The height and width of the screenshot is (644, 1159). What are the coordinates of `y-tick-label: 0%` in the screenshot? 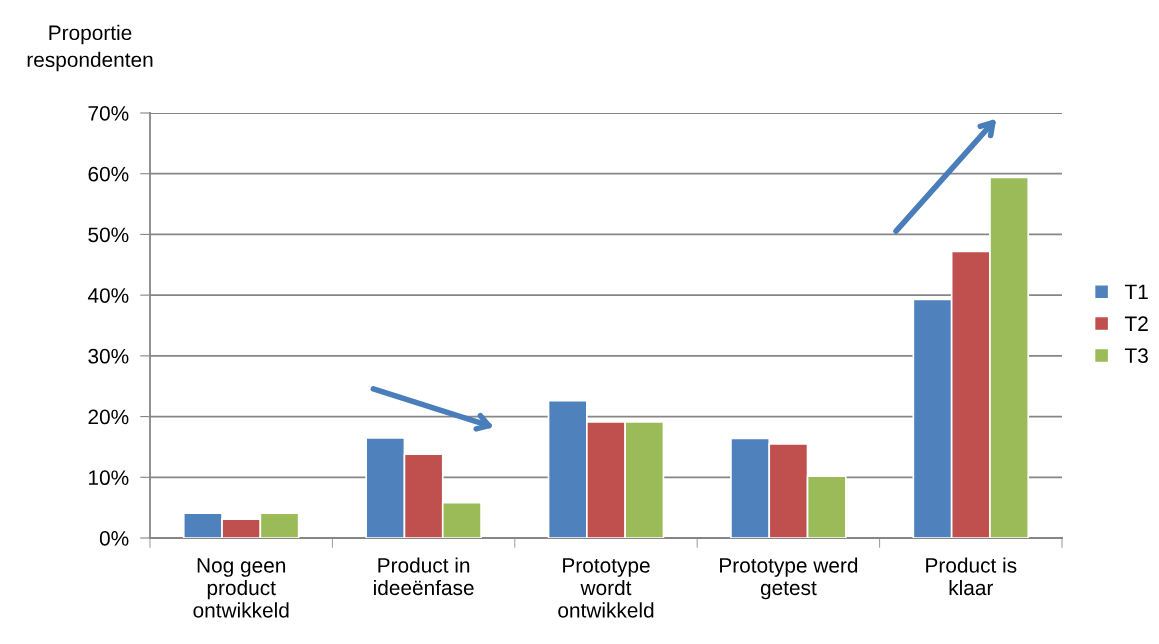 It's located at (114, 538).